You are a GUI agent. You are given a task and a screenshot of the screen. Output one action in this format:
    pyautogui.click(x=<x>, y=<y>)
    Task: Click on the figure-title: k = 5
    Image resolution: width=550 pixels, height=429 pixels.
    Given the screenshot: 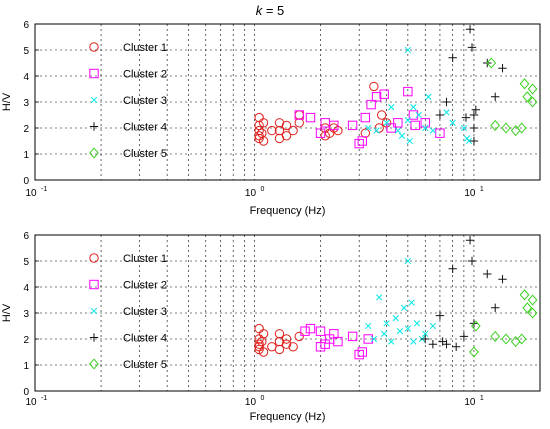 What is the action you would take?
    pyautogui.click(x=270, y=10)
    